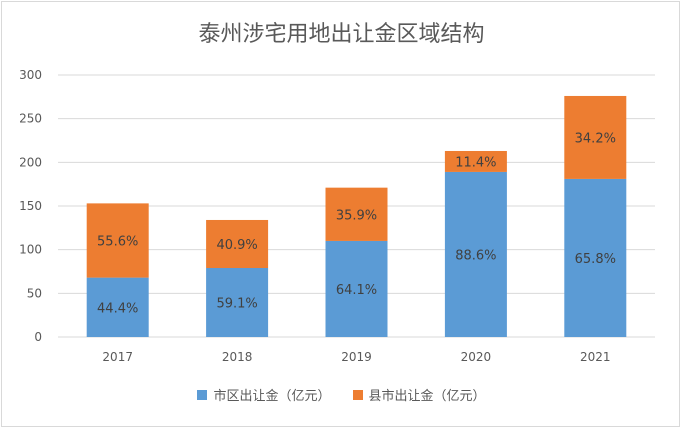 The height and width of the screenshot is (430, 683). I want to click on legend-item-city: 市区出让金（亿元）, so click(264, 394).